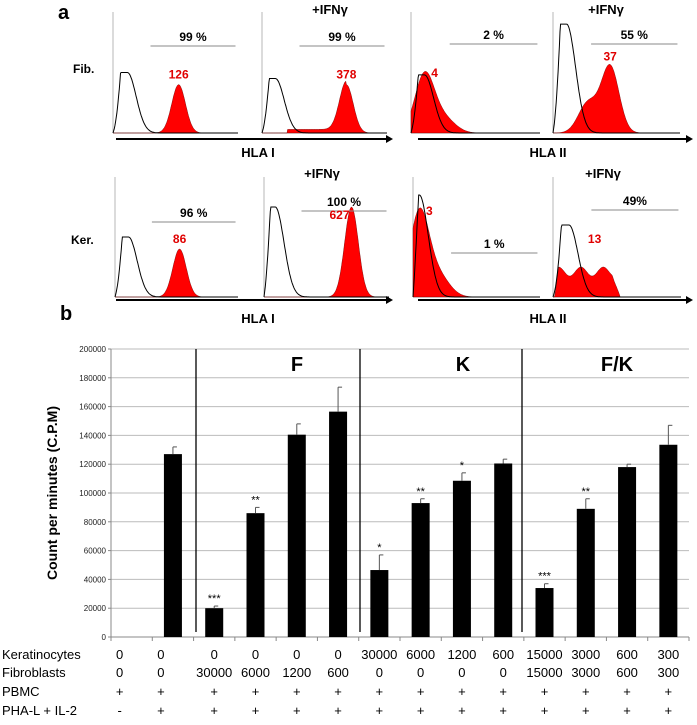  What do you see at coordinates (64, 13) in the screenshot?
I see `panel-label-a: a` at bounding box center [64, 13].